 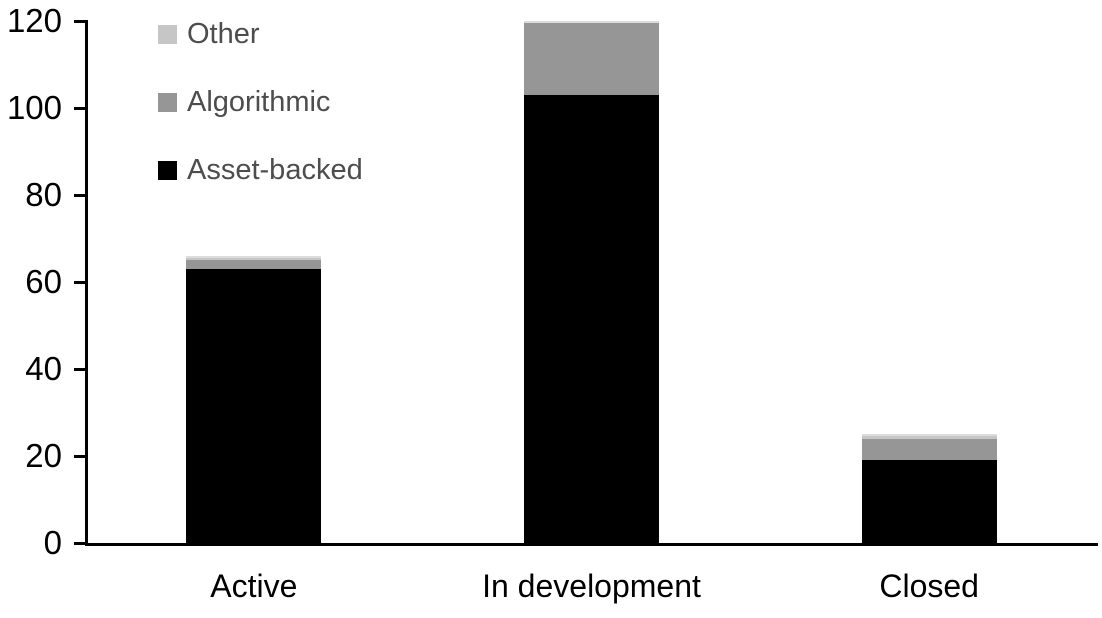 I want to click on legend-item-algorithmic: Algorithmic, so click(x=260, y=101).